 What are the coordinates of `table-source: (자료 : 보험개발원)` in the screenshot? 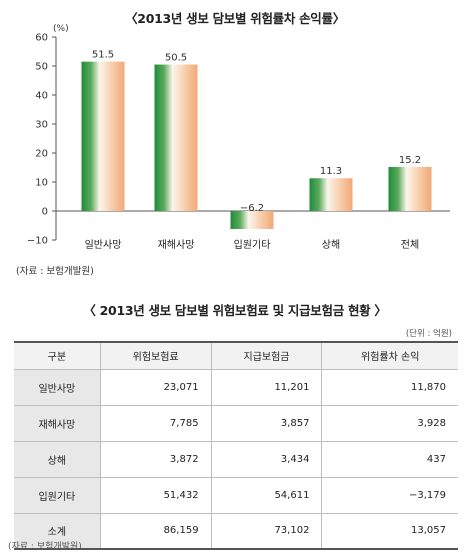 It's located at (45, 547).